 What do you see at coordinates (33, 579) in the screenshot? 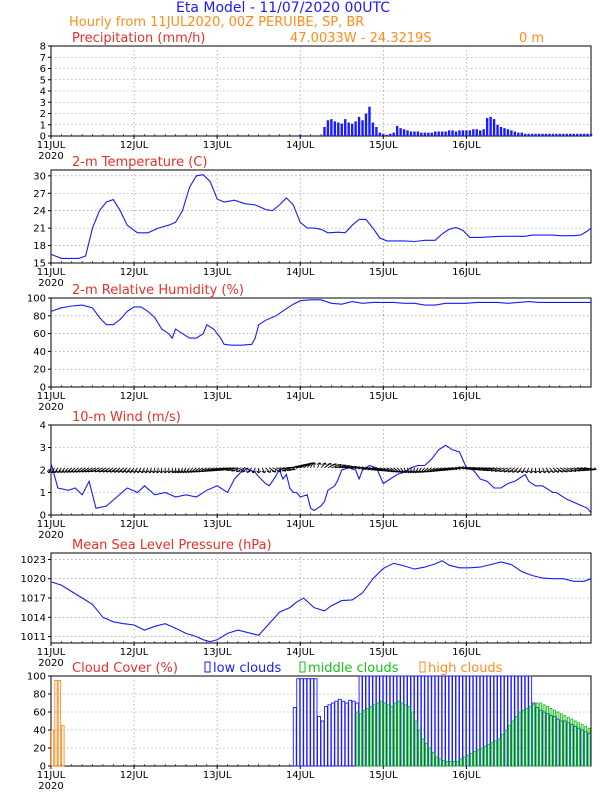
I see `y-tick-label: 1020` at bounding box center [33, 579].